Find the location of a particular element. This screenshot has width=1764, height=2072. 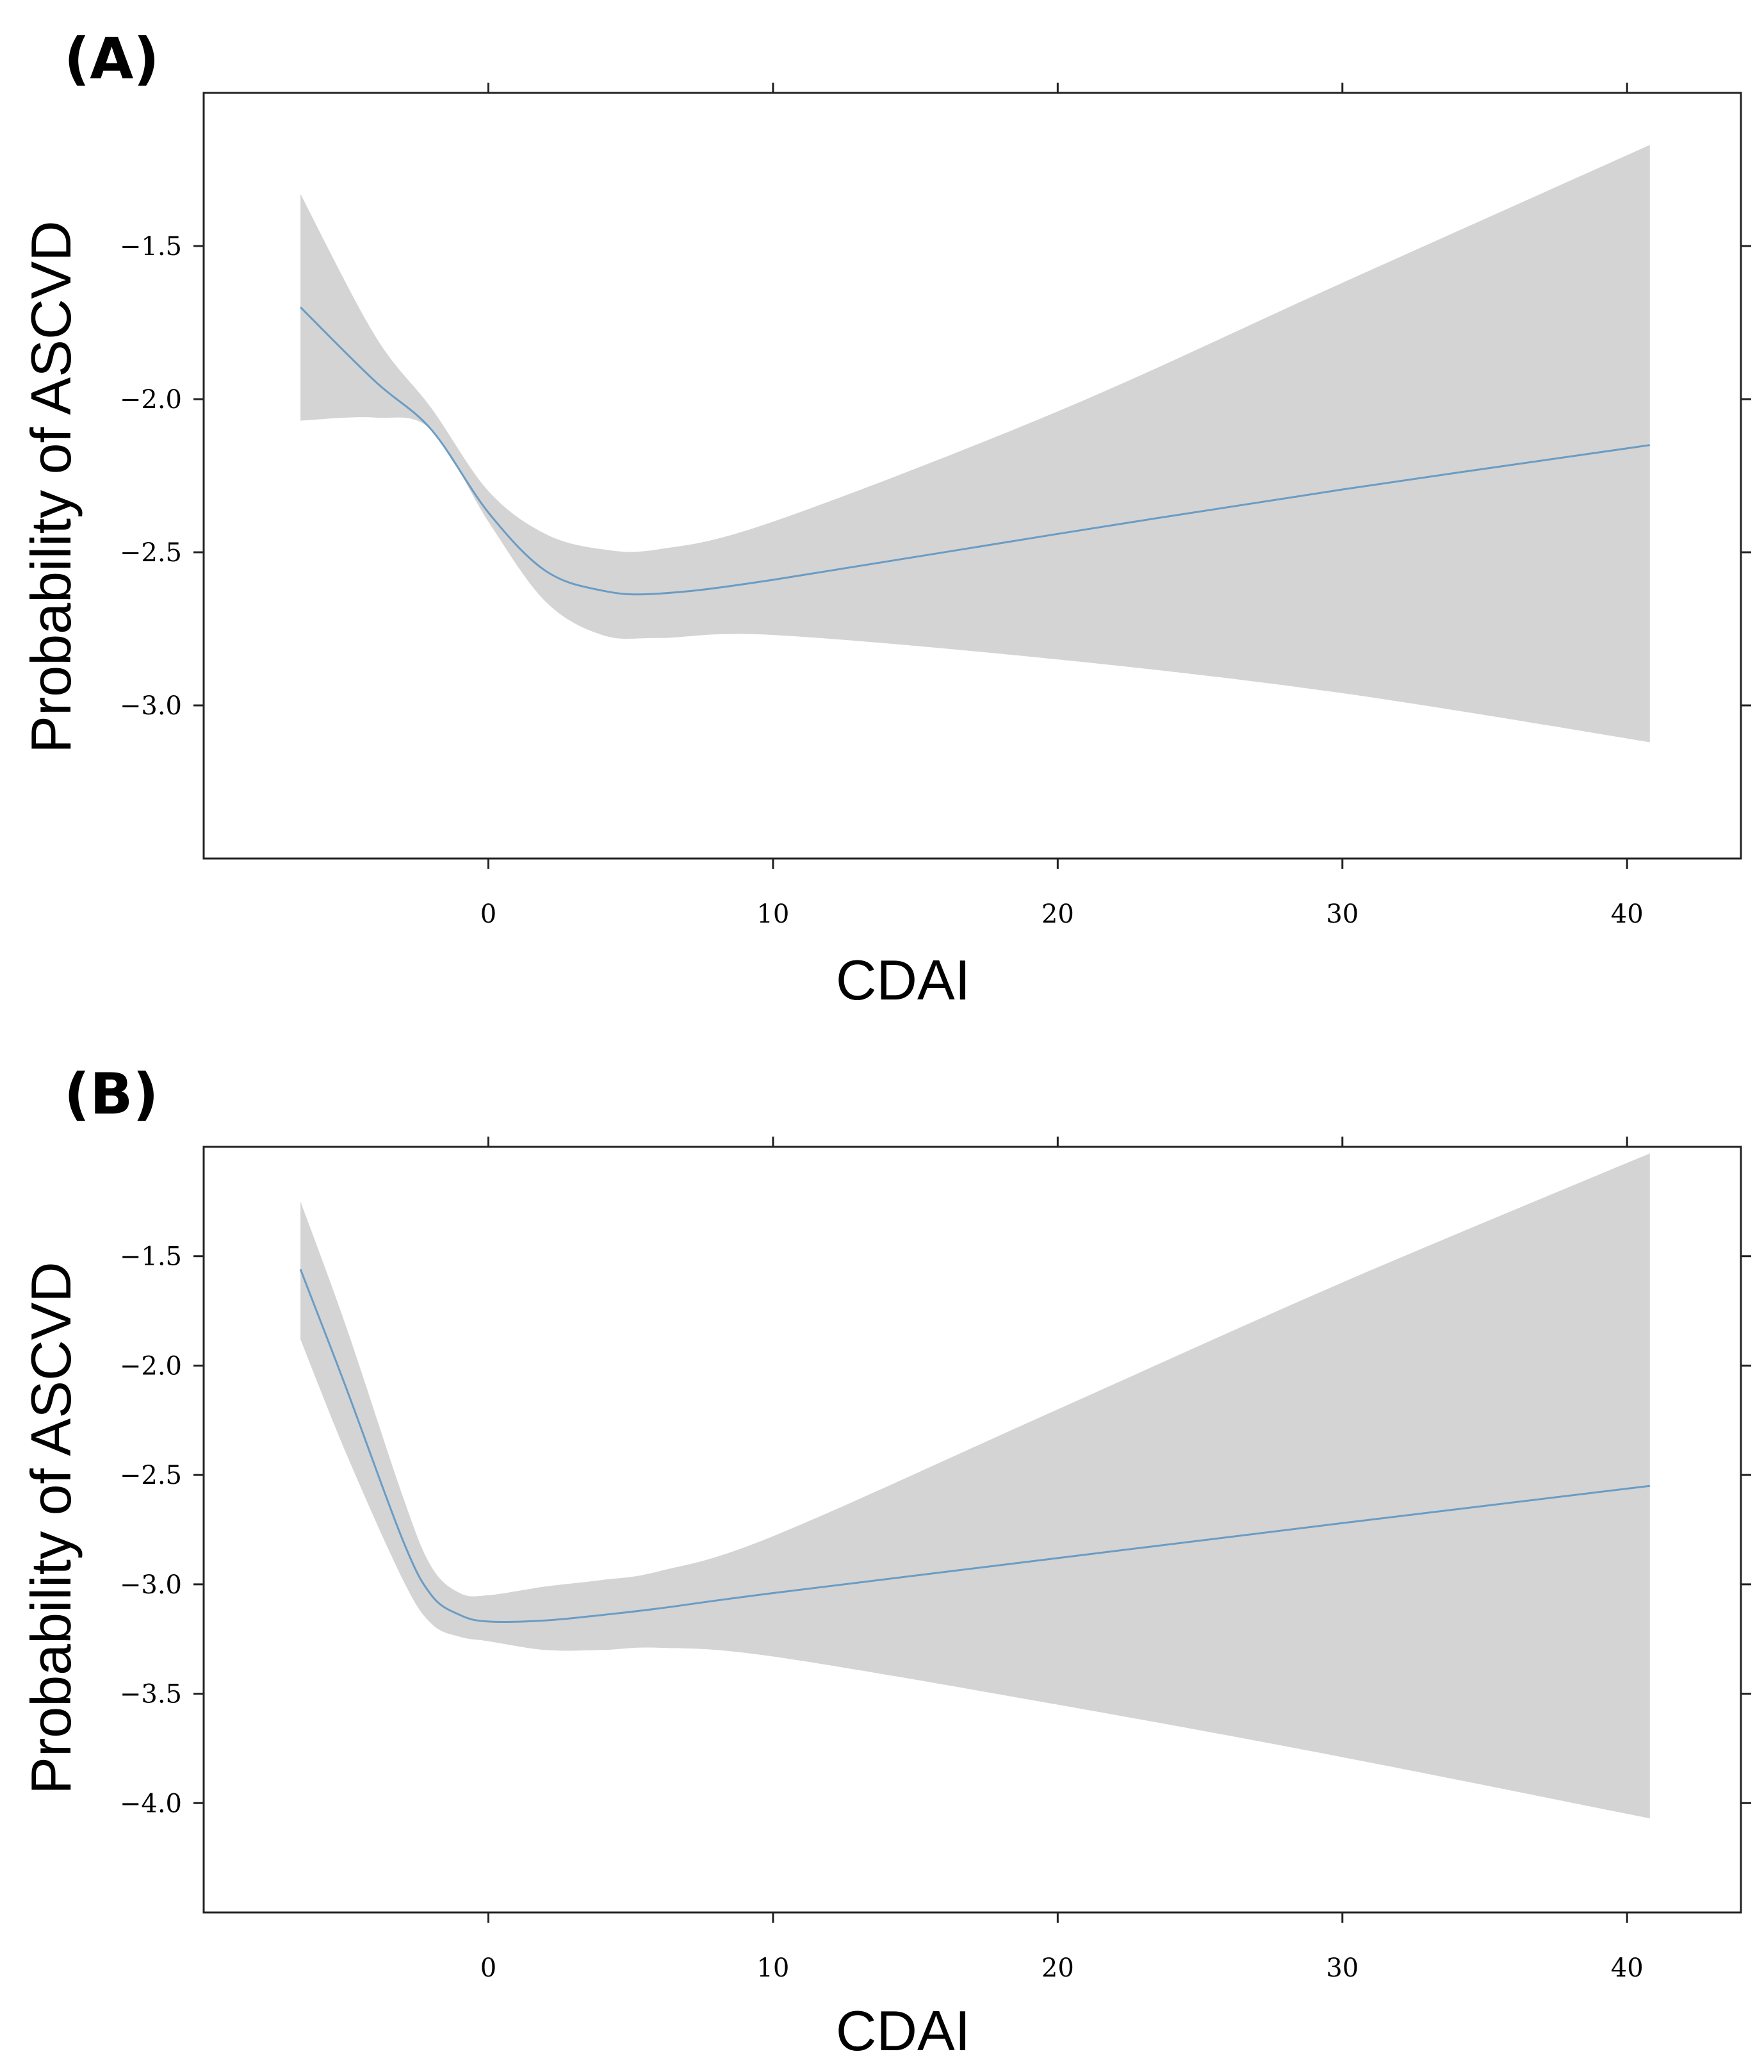

panel-b-y-tick-label: −2.0 is located at coordinates (151, 1366).